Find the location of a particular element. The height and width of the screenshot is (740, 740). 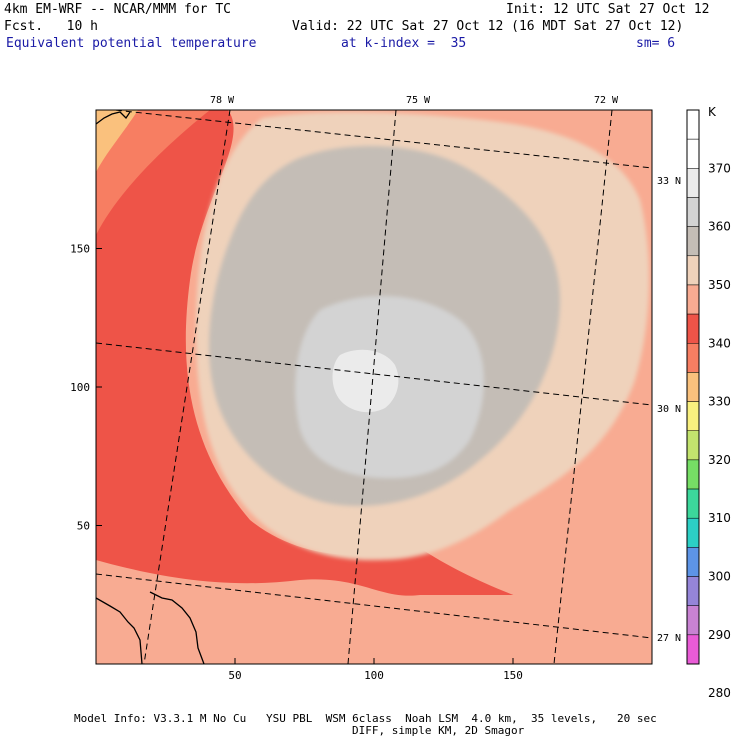

colorbar-label-3: 340 is located at coordinates (719, 343).